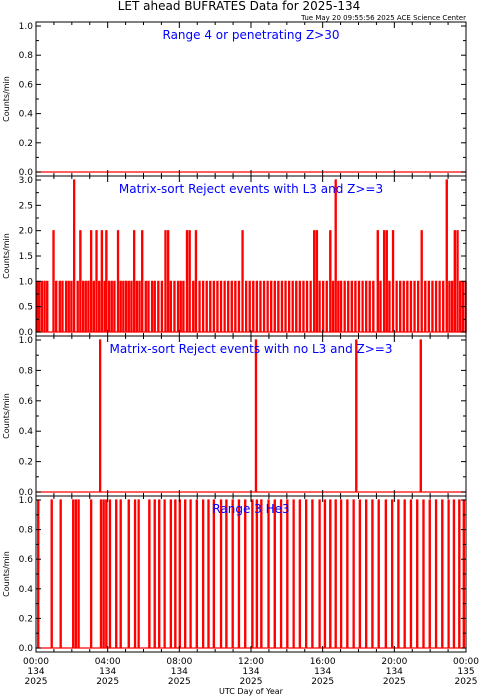  I want to click on x-tick-label-time: 08:00, so click(179, 662).